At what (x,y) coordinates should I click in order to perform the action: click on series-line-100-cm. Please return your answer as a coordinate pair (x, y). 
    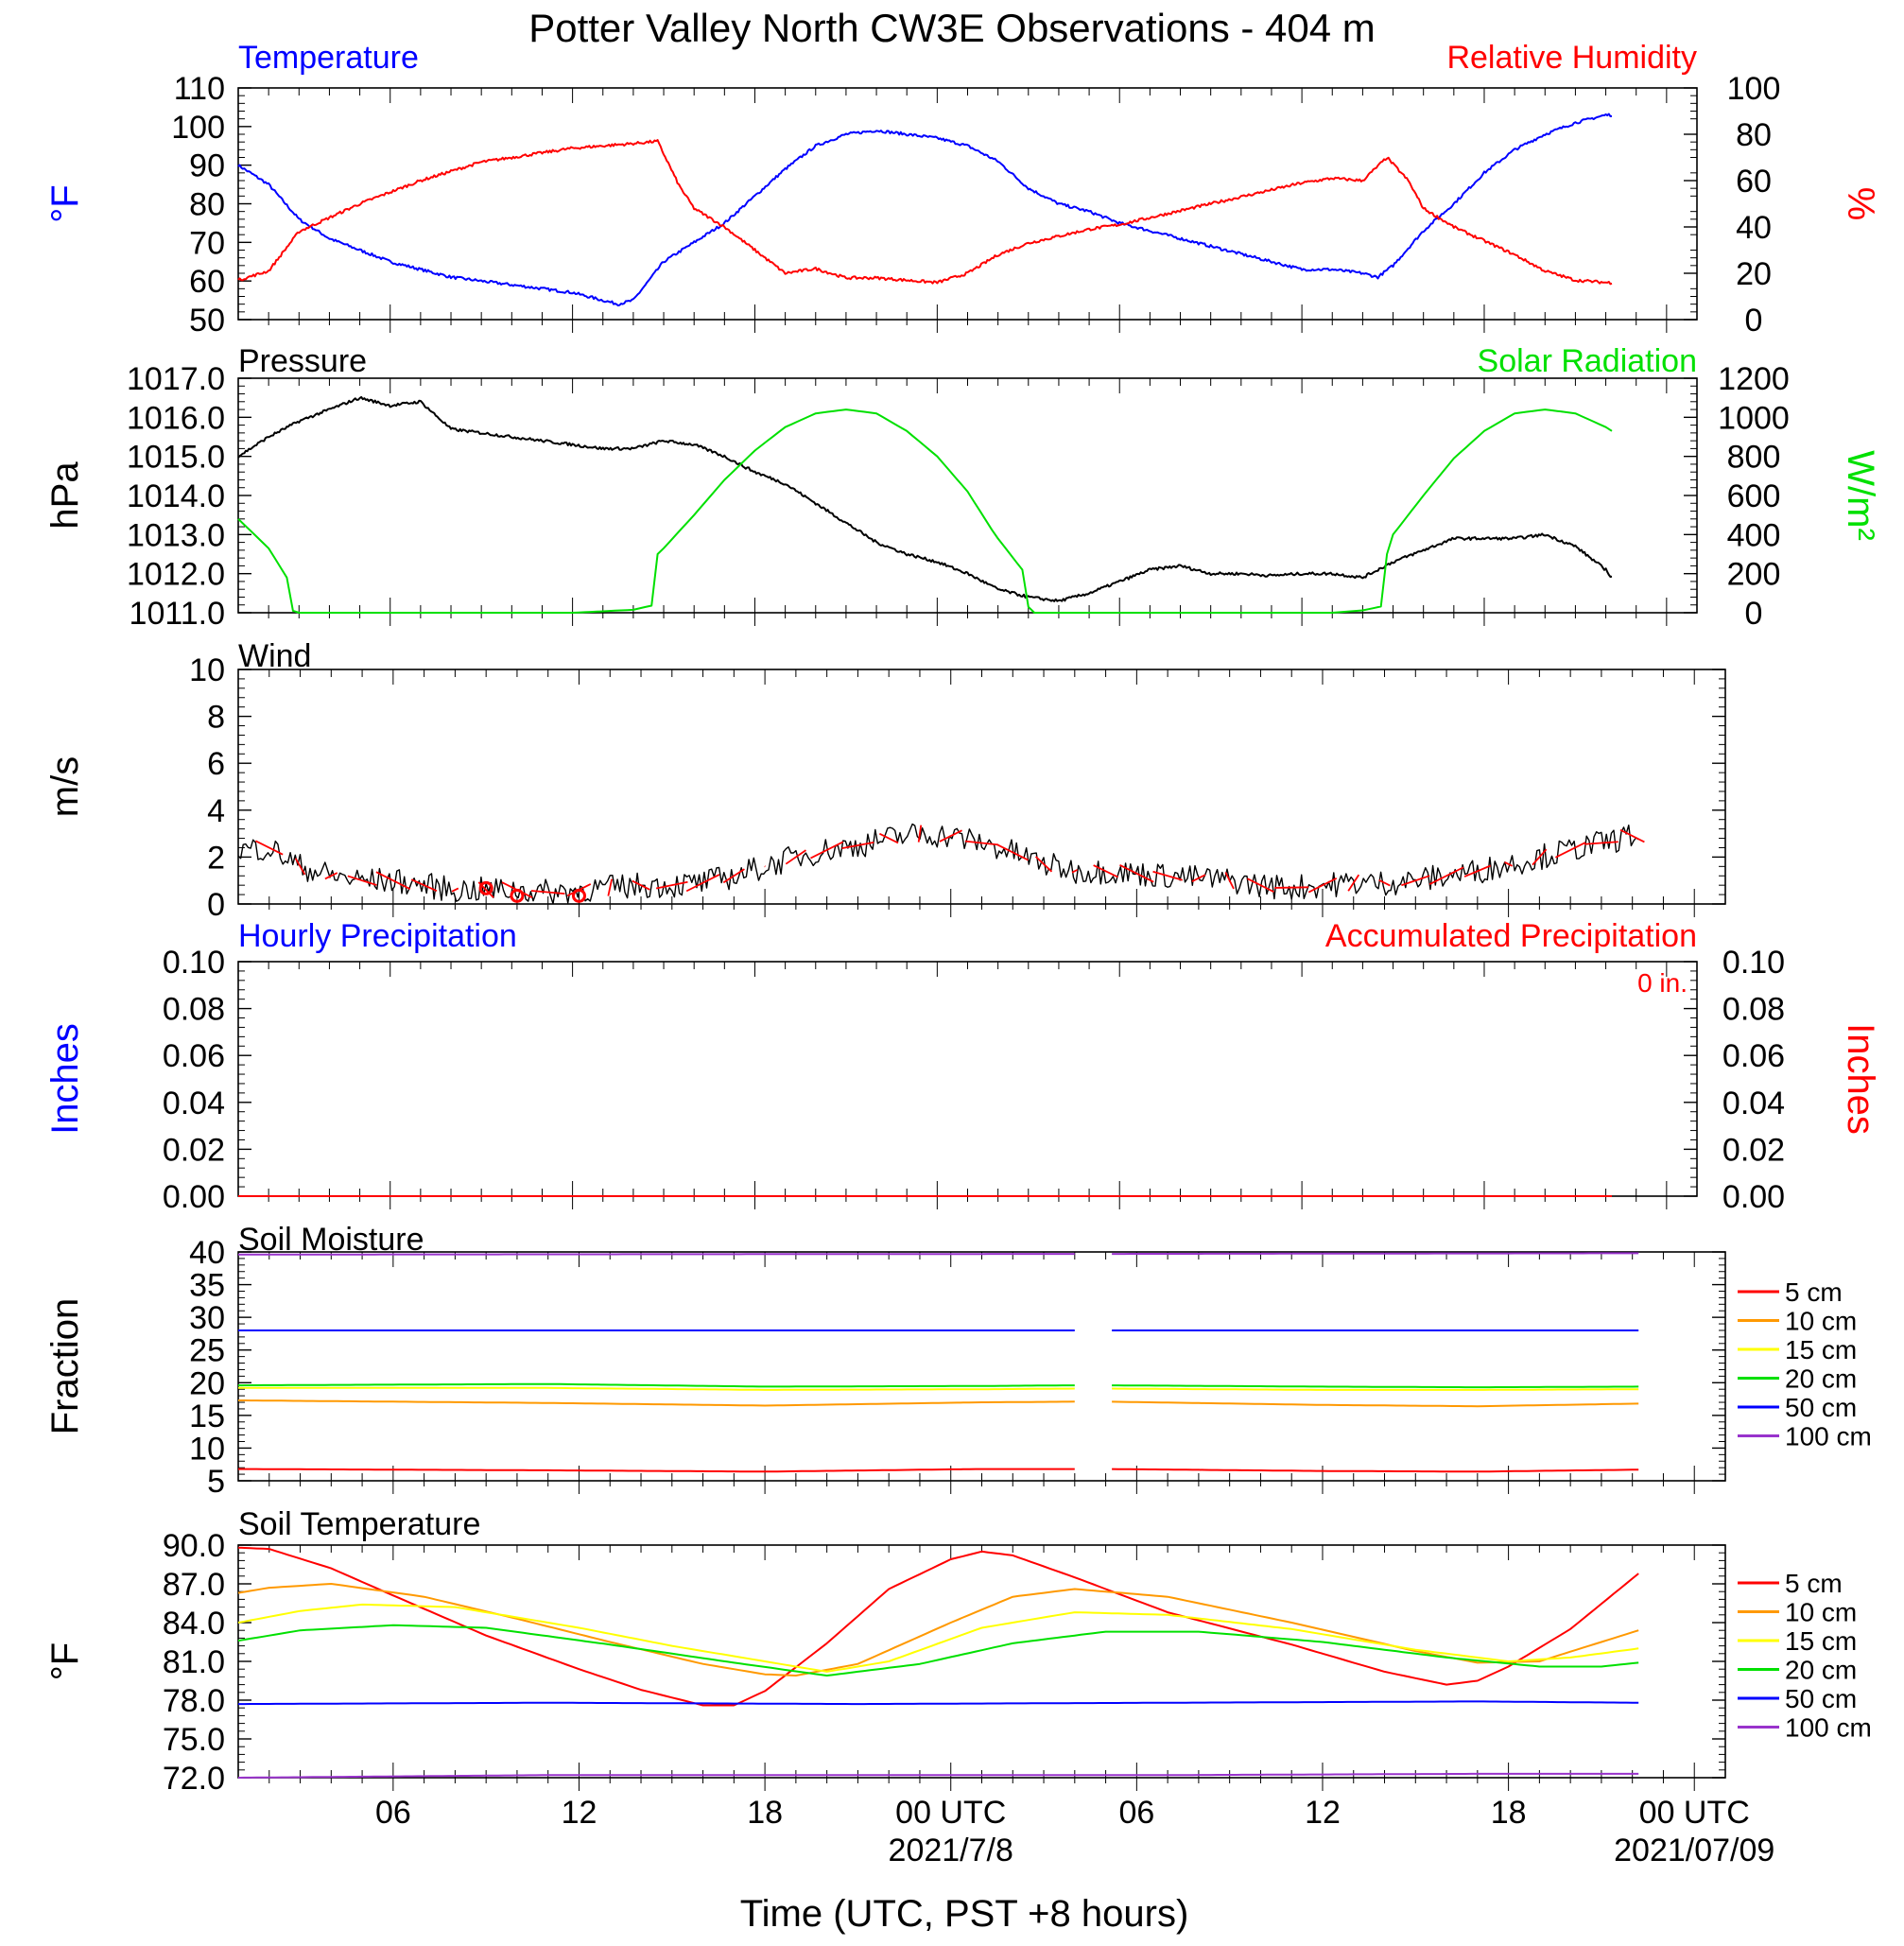
    Looking at the image, I should click on (938, 1776).